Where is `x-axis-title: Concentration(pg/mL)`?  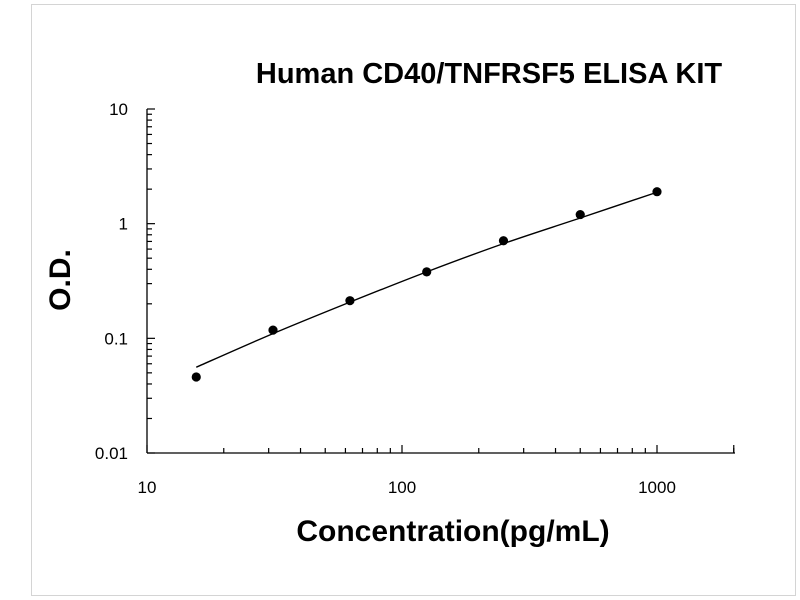 x-axis-title: Concentration(pg/mL) is located at coordinates (452, 531).